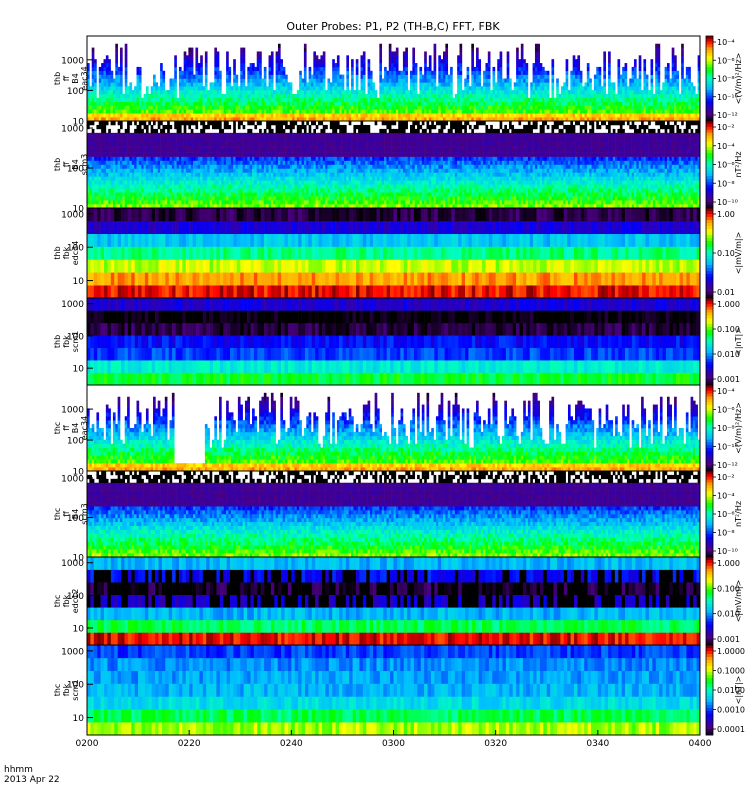 The image size is (750, 800). Describe the element at coordinates (597, 744) in the screenshot. I see `x-tick-label: 0340` at that location.